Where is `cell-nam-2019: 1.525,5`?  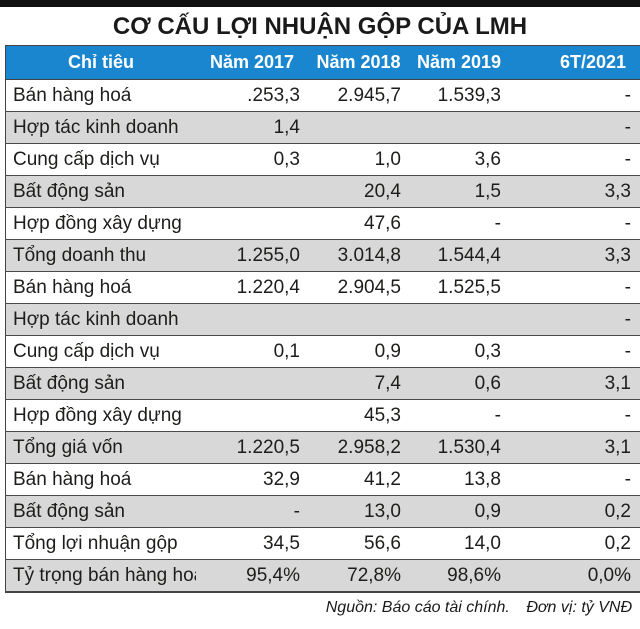
cell-nam-2019: 1.525,5 is located at coordinates (459, 287).